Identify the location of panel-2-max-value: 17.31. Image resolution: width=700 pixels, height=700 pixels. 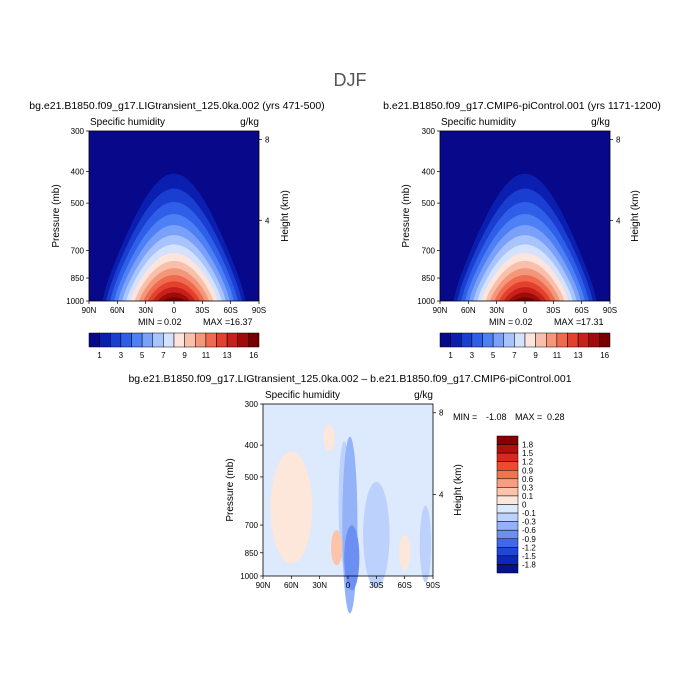
(592, 322).